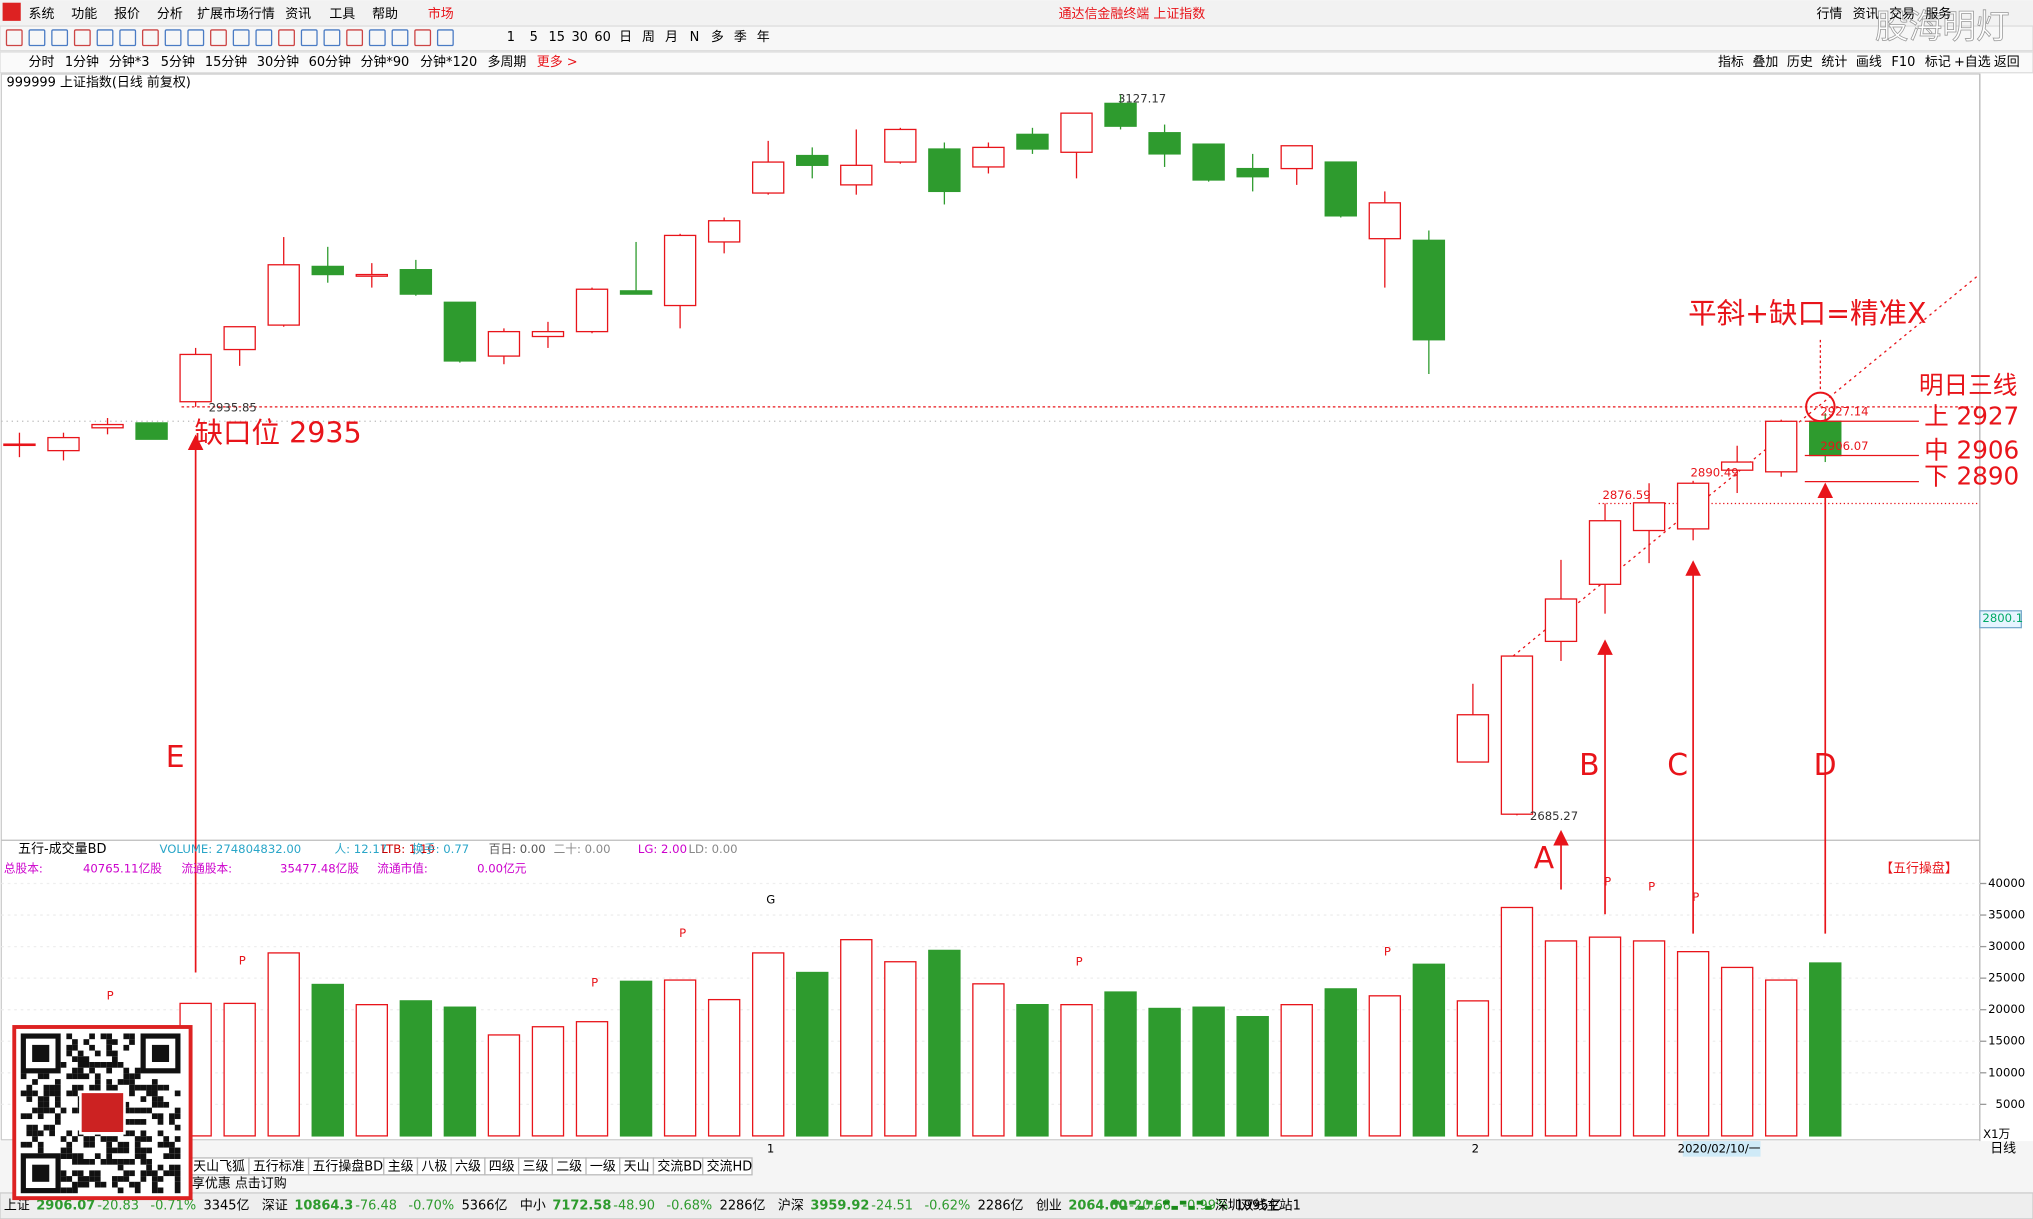 This screenshot has height=1219, width=2033. What do you see at coordinates (279, 1167) in the screenshot?
I see `indicator-tab: 五行标准` at bounding box center [279, 1167].